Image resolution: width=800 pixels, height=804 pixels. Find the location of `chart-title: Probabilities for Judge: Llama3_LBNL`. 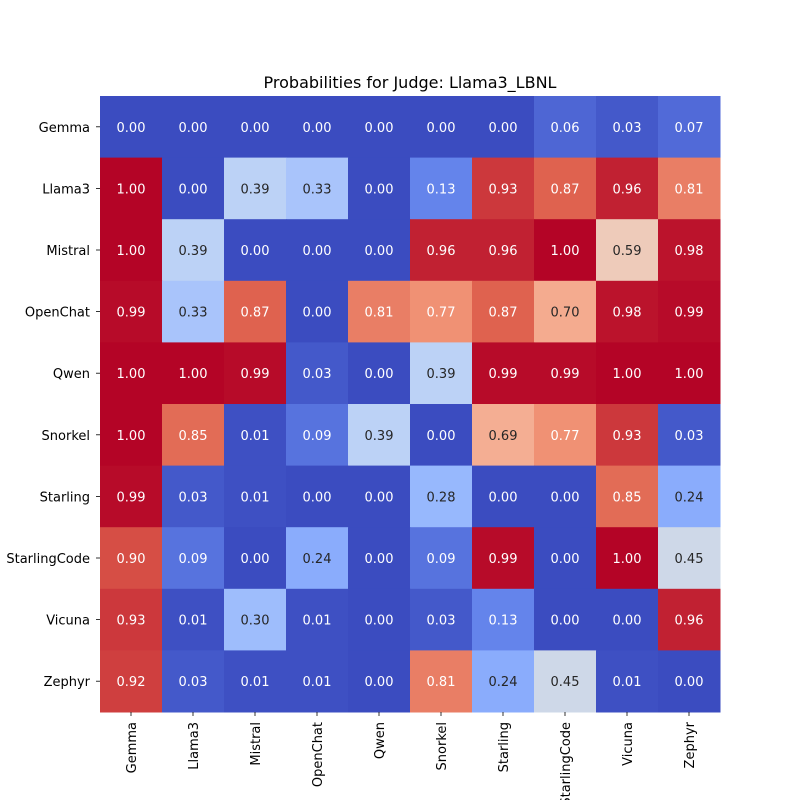

chart-title: Probabilities for Judge: Llama3_LBNL is located at coordinates (410, 83).